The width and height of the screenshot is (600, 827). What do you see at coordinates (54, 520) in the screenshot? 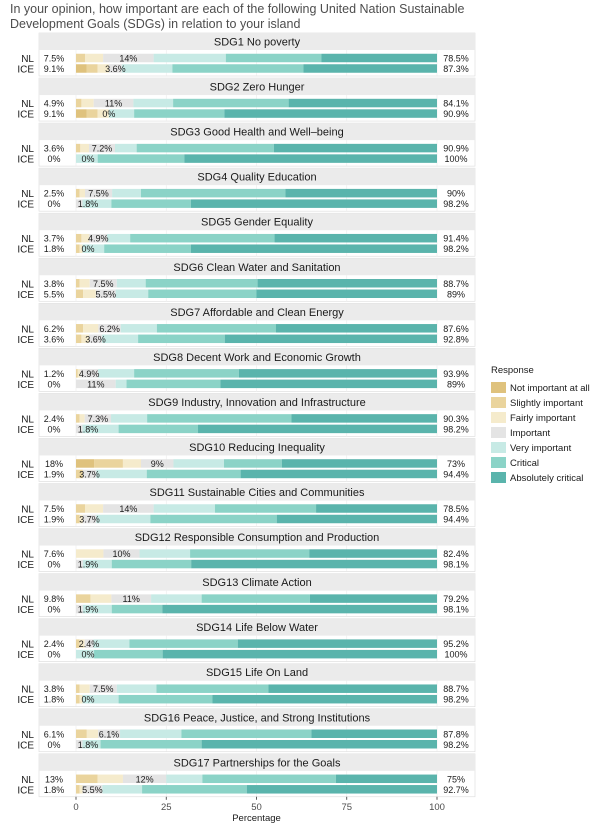
I see `low-percent-label: 1.9%` at bounding box center [54, 520].